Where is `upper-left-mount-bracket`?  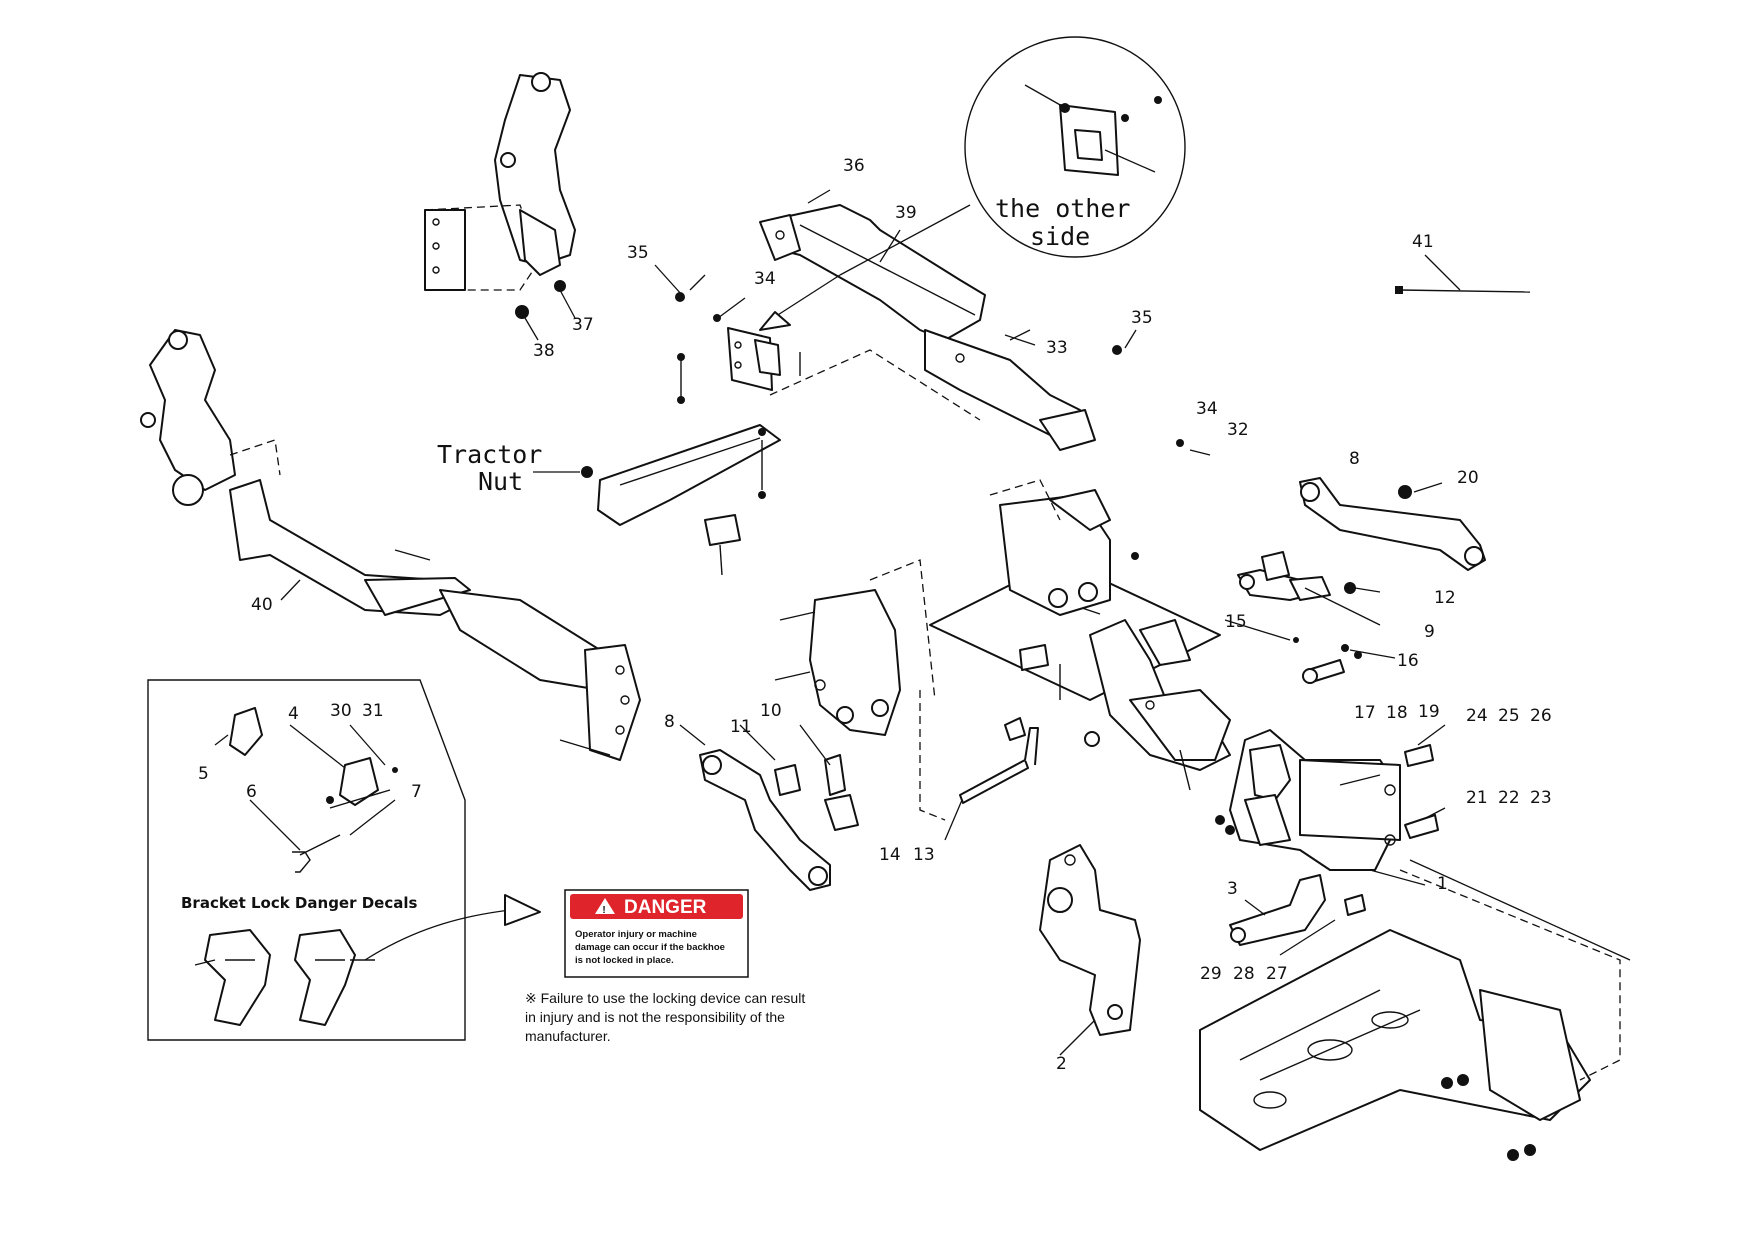 upper-left-mount-bracket is located at coordinates (500, 206).